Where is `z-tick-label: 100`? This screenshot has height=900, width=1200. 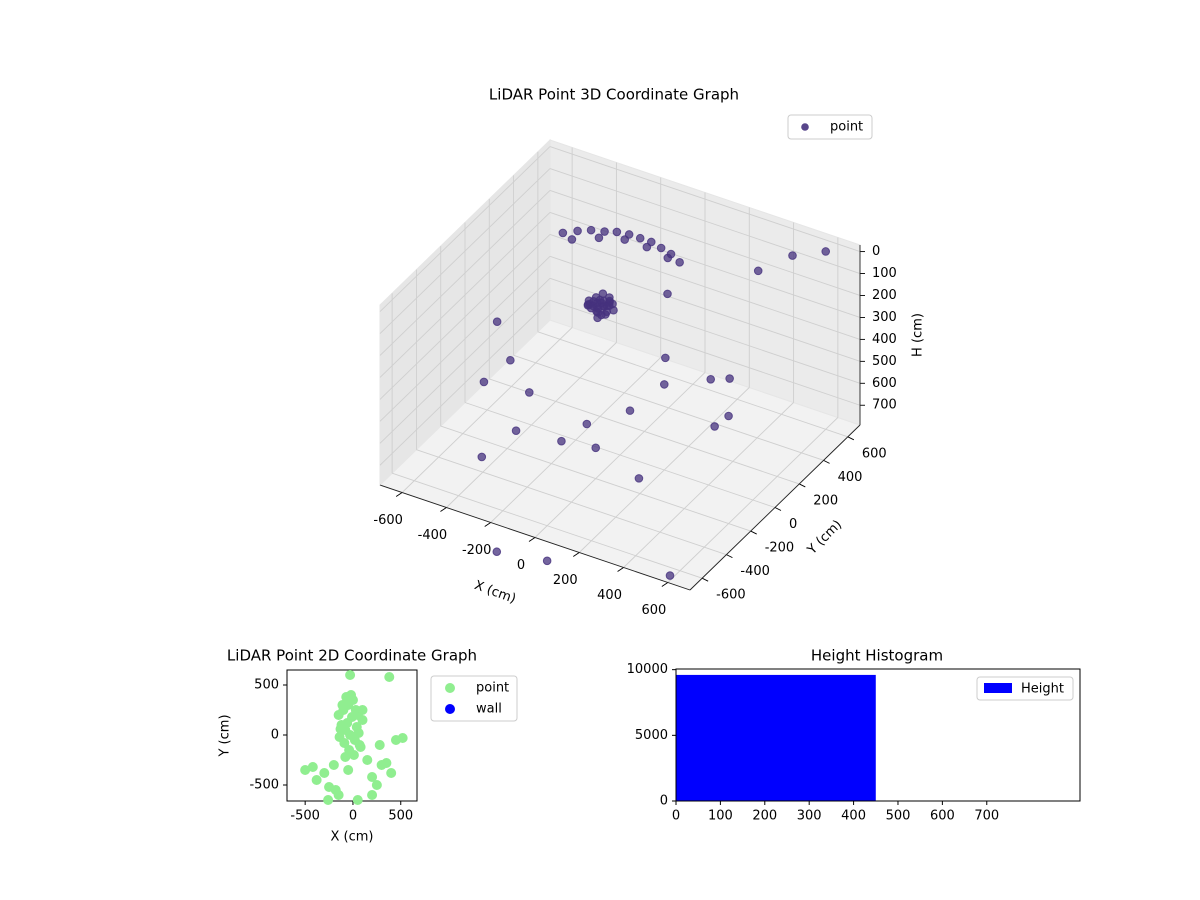 z-tick-label: 100 is located at coordinates (884, 273).